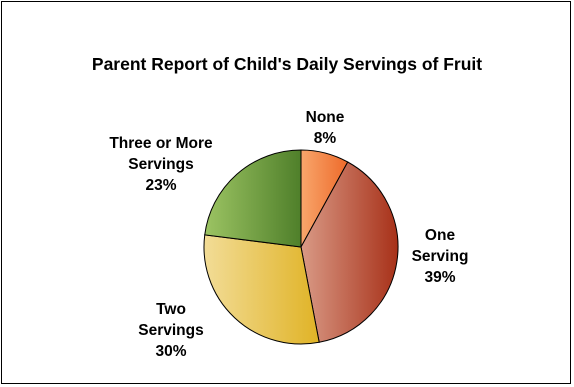 The image size is (574, 387). I want to click on slice-value-label: 8%, so click(325, 138).